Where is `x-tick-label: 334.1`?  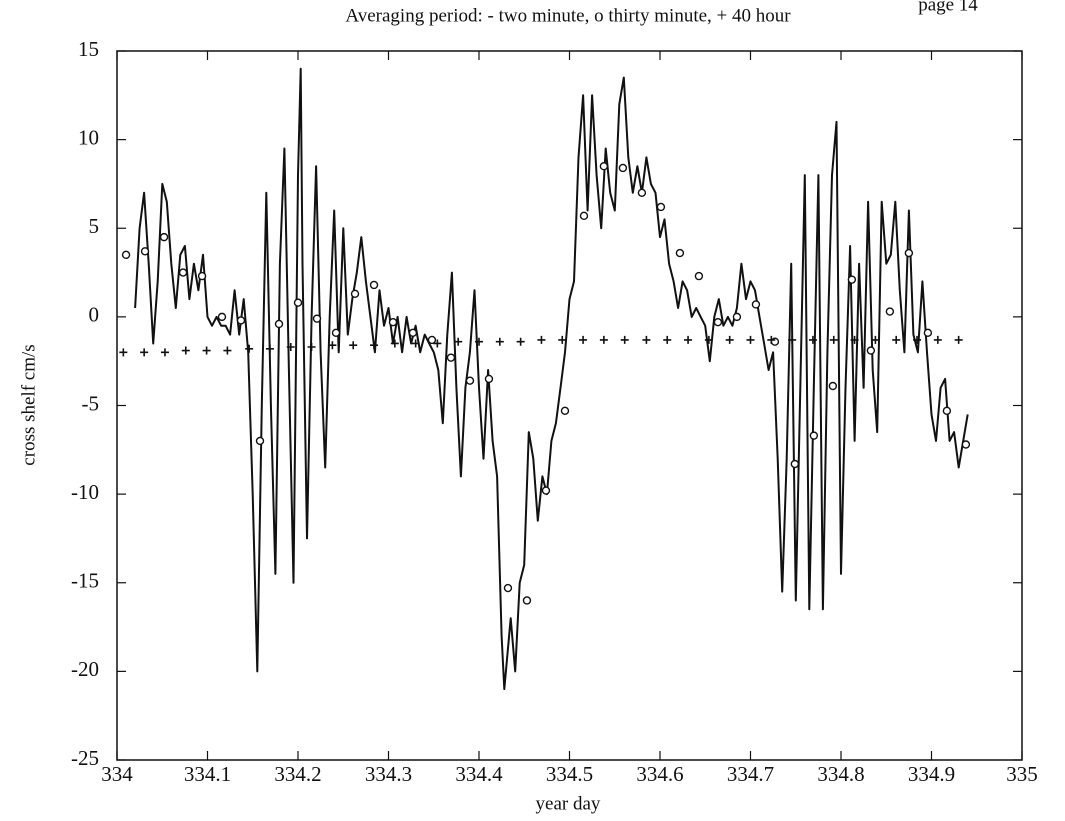 x-tick-label: 334.1 is located at coordinates (207, 774).